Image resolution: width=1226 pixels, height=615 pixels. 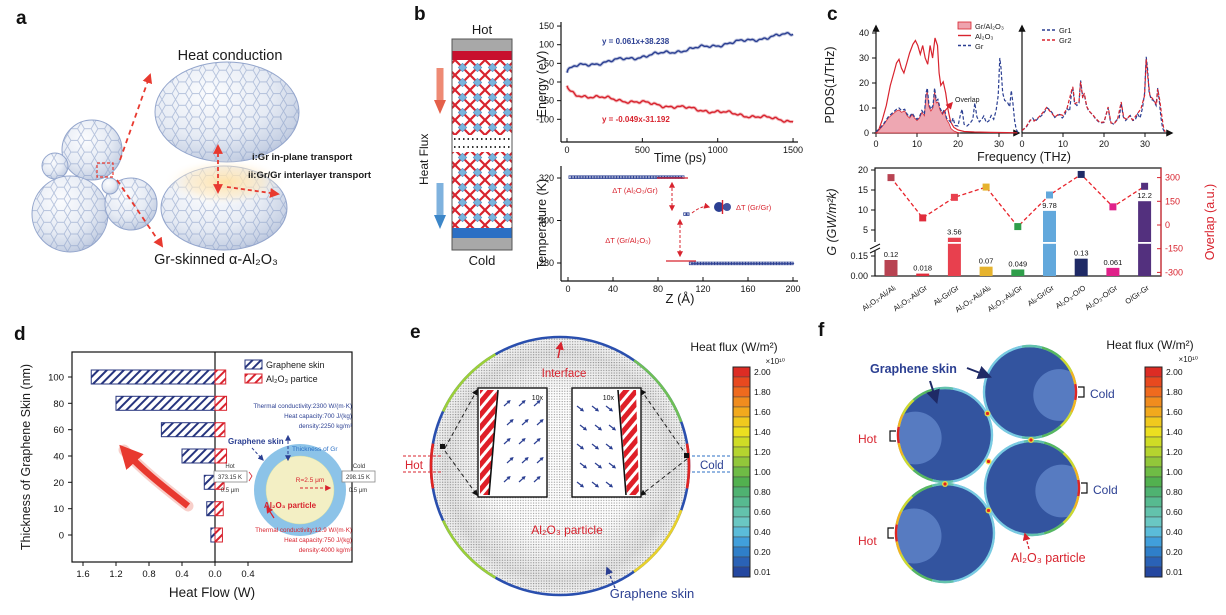 I want to click on alumina-crystal-bottom, so click(x=482, y=190).